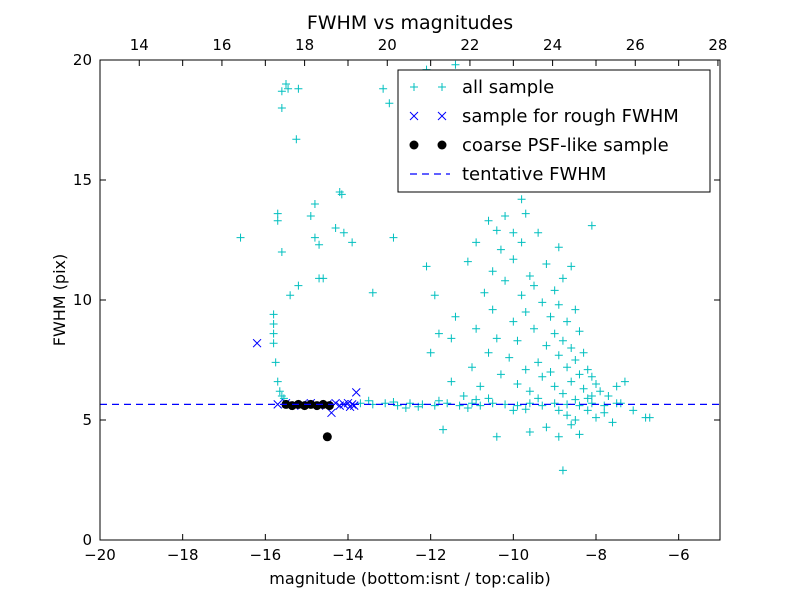 This screenshot has width=800, height=600. I want to click on x-tick-label: −20, so click(100, 555).